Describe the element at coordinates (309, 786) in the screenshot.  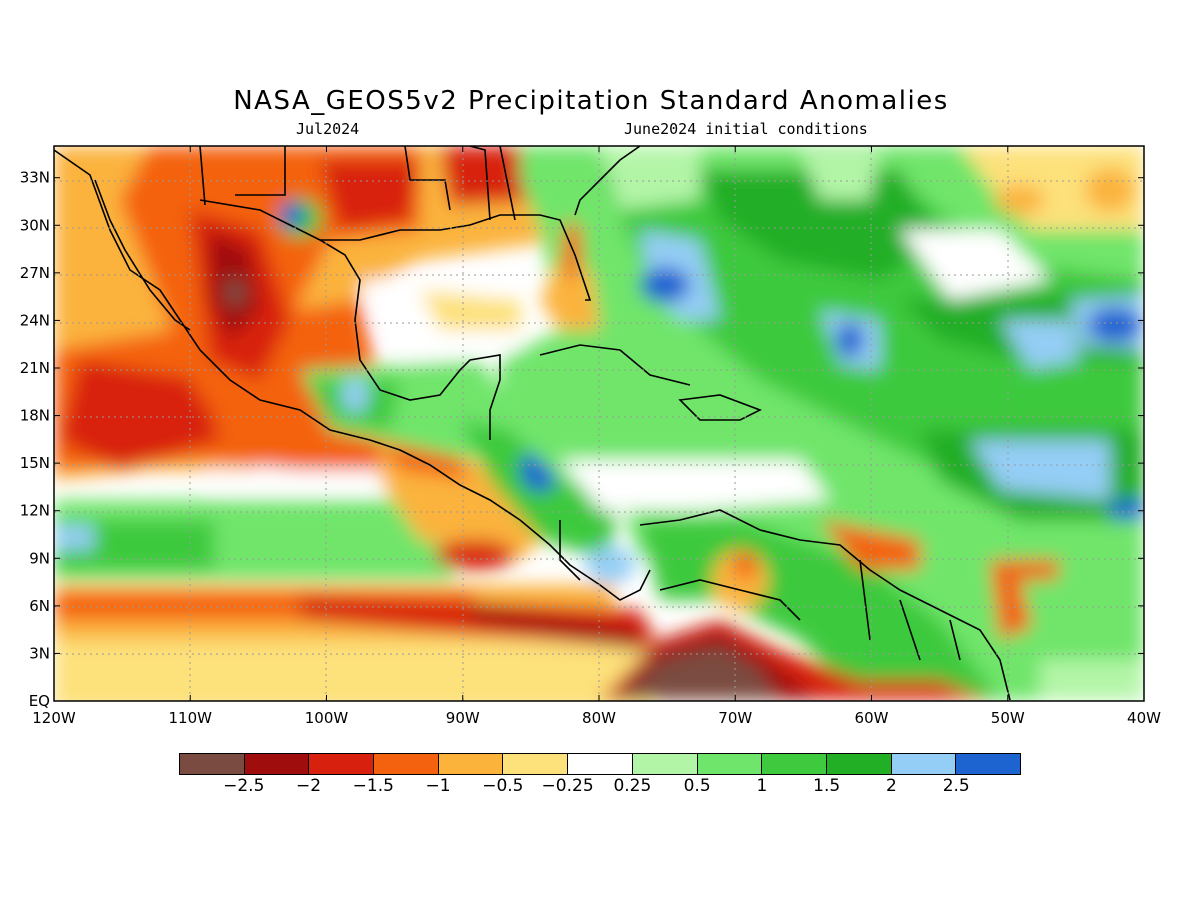
I see `colorbar-label: −2` at that location.